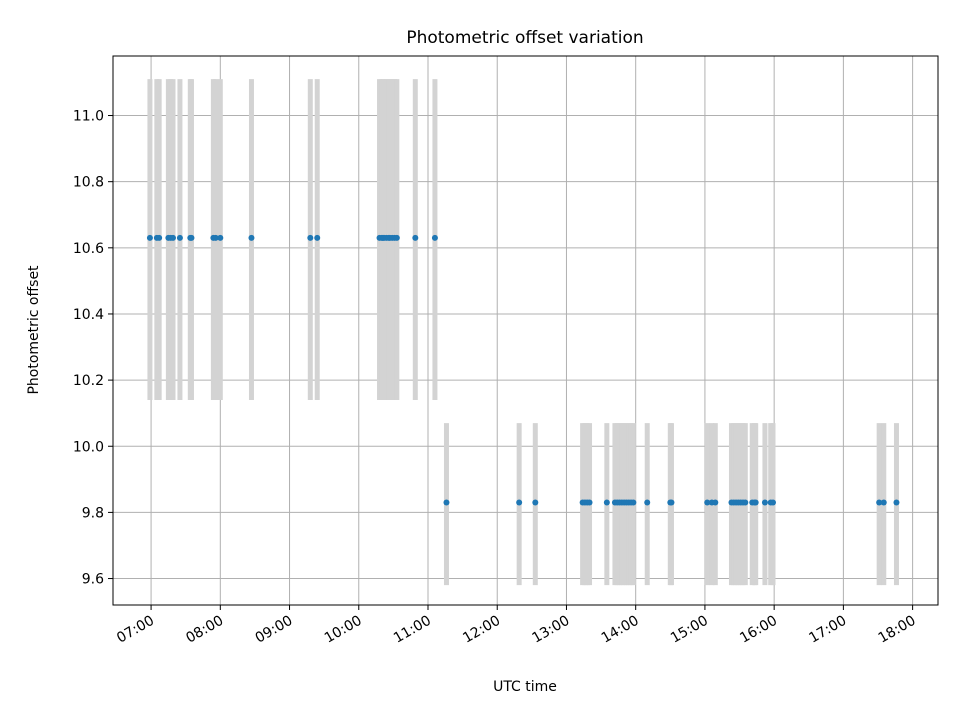 The height and width of the screenshot is (724, 960). I want to click on y-tick-label: 11.0, so click(88, 117).